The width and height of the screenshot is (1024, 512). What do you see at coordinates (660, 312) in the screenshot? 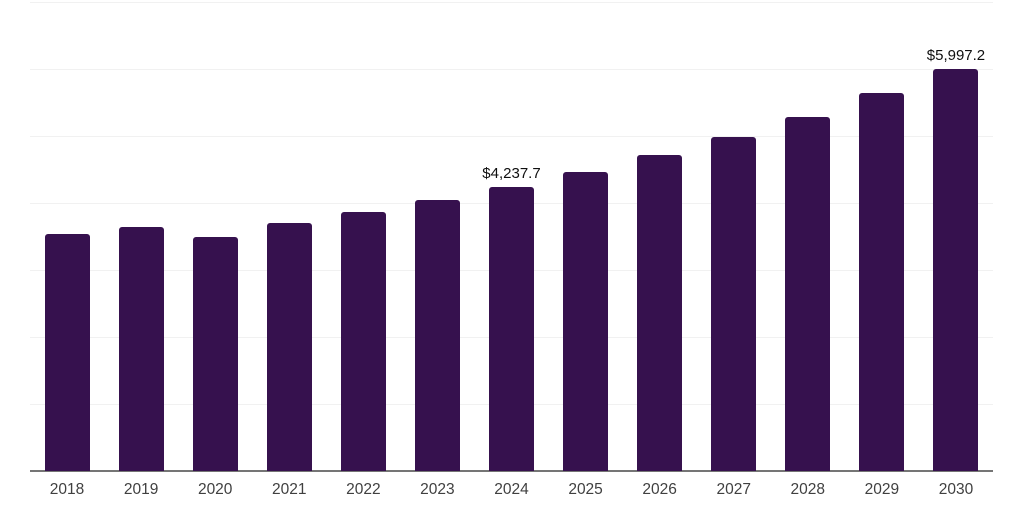
I see `bar-2026` at bounding box center [660, 312].